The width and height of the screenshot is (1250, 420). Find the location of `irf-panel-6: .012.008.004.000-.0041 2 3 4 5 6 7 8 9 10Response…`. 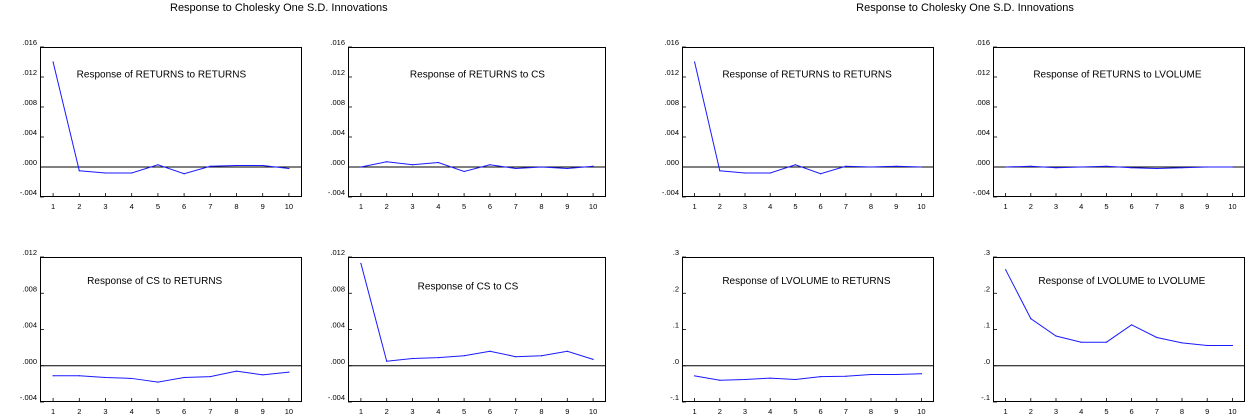

irf-panel-6: .012.008.004.000-.0041 2 3 4 5 6 7 8 9 10Response… is located at coordinates (477, 338).